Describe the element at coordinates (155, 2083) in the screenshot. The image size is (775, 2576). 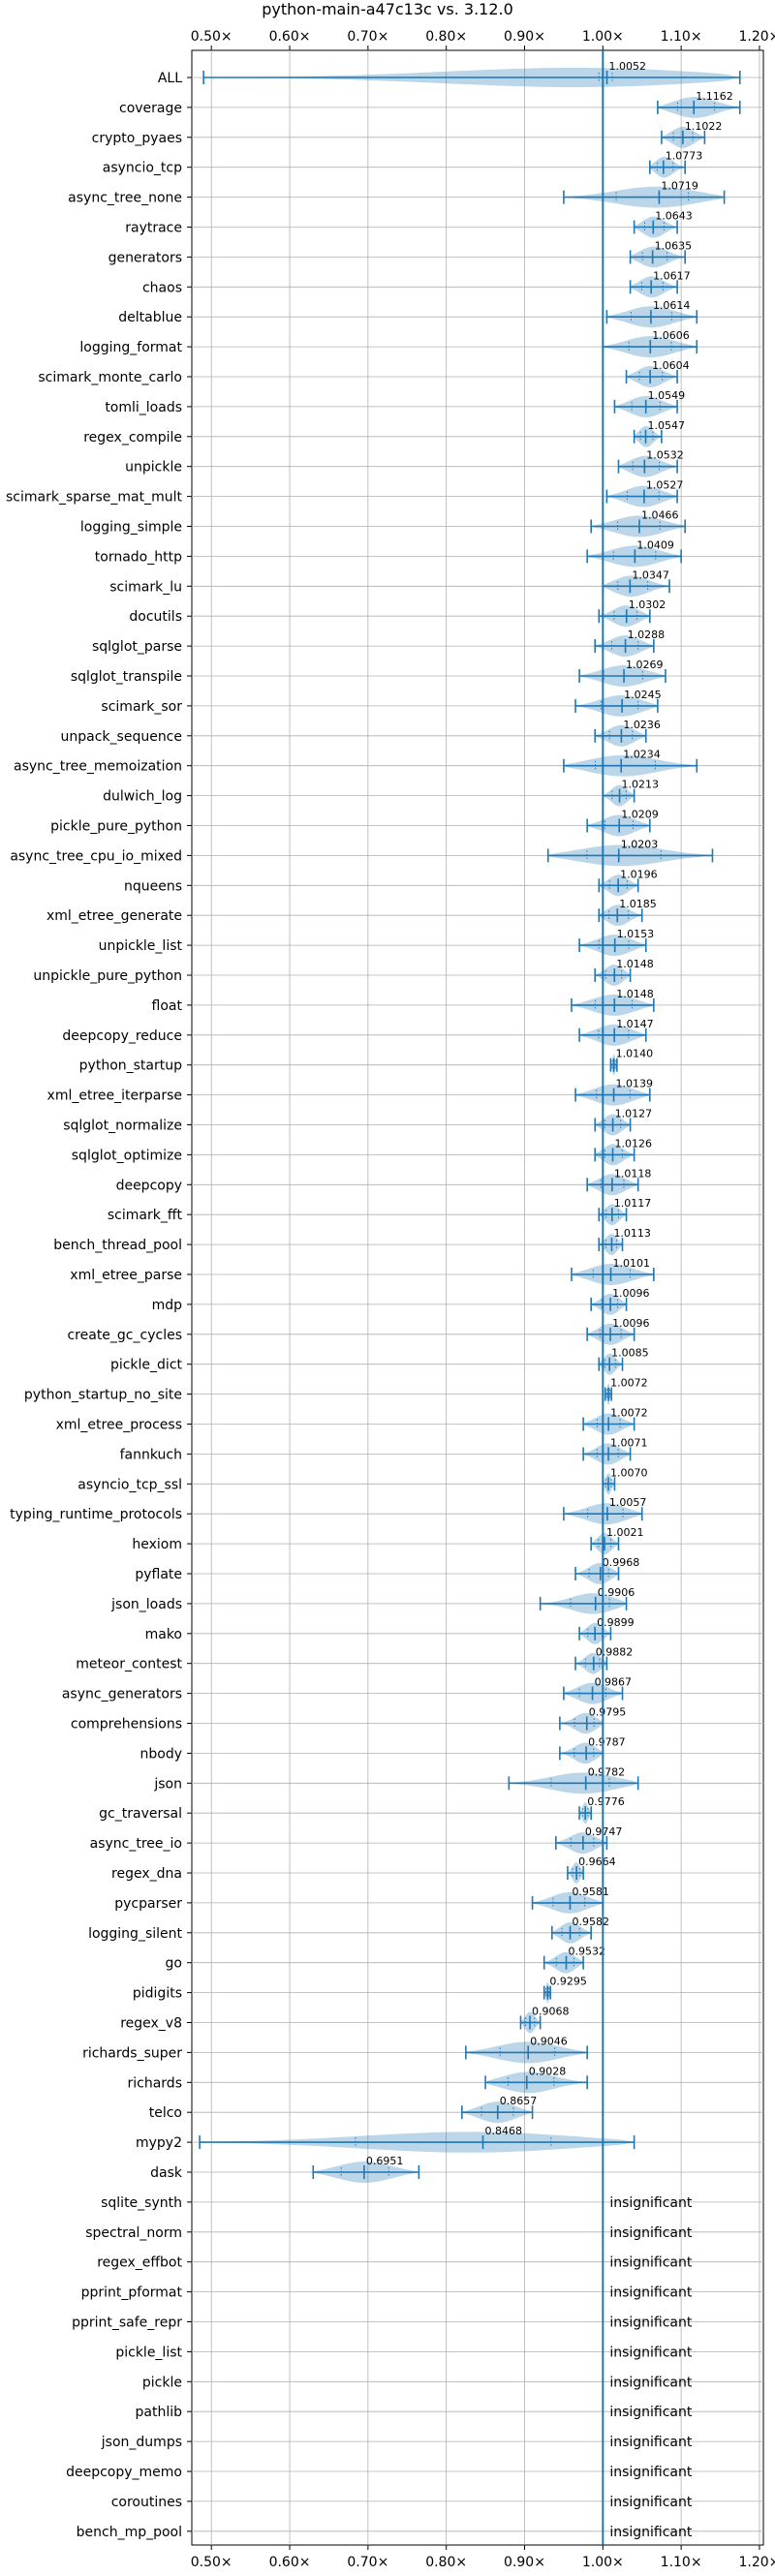
I see `benchmark-label: richards` at that location.